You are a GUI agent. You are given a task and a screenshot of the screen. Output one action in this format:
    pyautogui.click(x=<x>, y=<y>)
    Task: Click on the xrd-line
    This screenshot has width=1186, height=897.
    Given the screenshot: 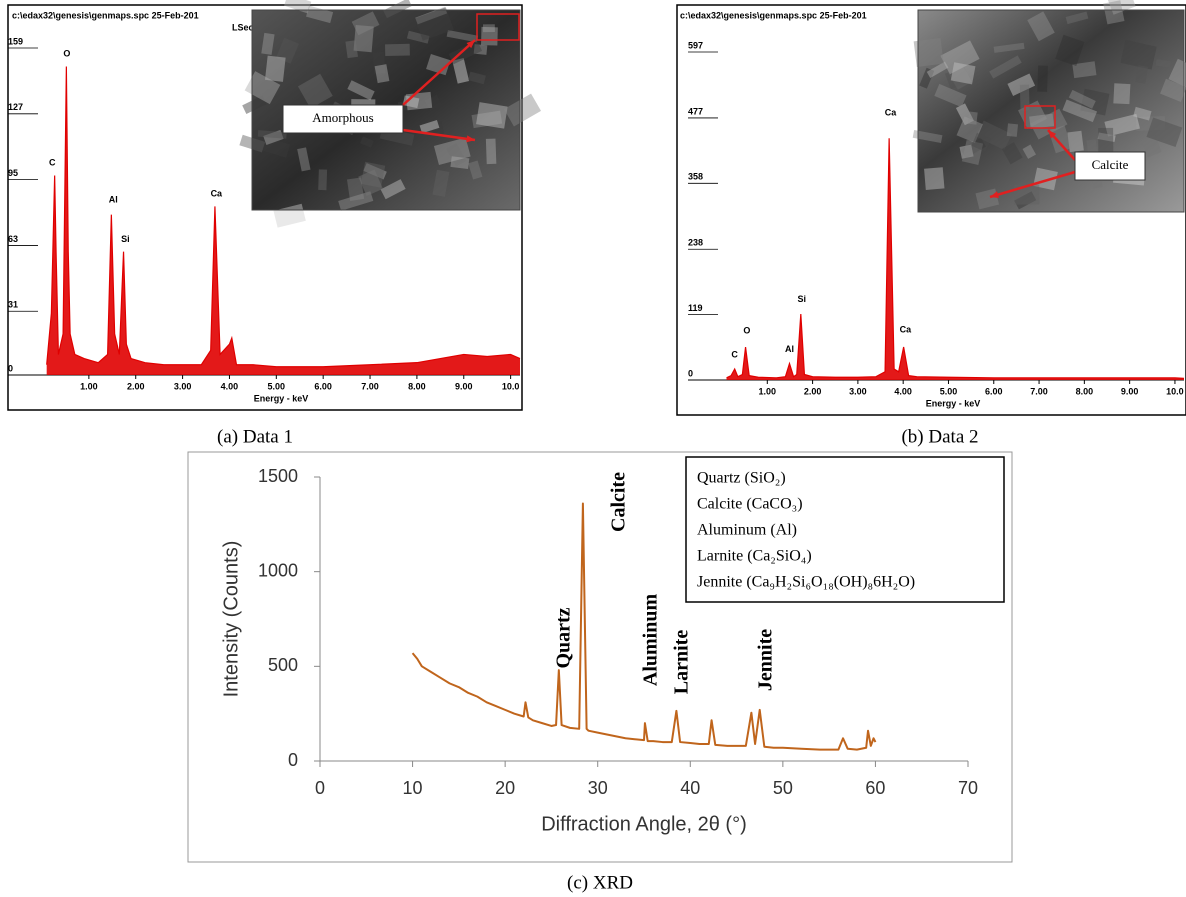 What is the action you would take?
    pyautogui.click(x=644, y=626)
    